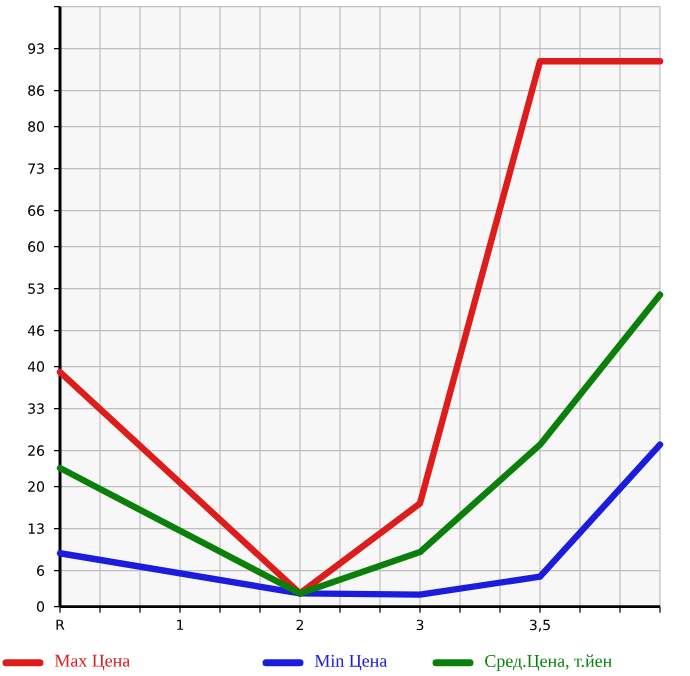 The image size is (690, 676). What do you see at coordinates (548, 662) in the screenshot?
I see `legend-label: Сред.Цена, т.йен` at bounding box center [548, 662].